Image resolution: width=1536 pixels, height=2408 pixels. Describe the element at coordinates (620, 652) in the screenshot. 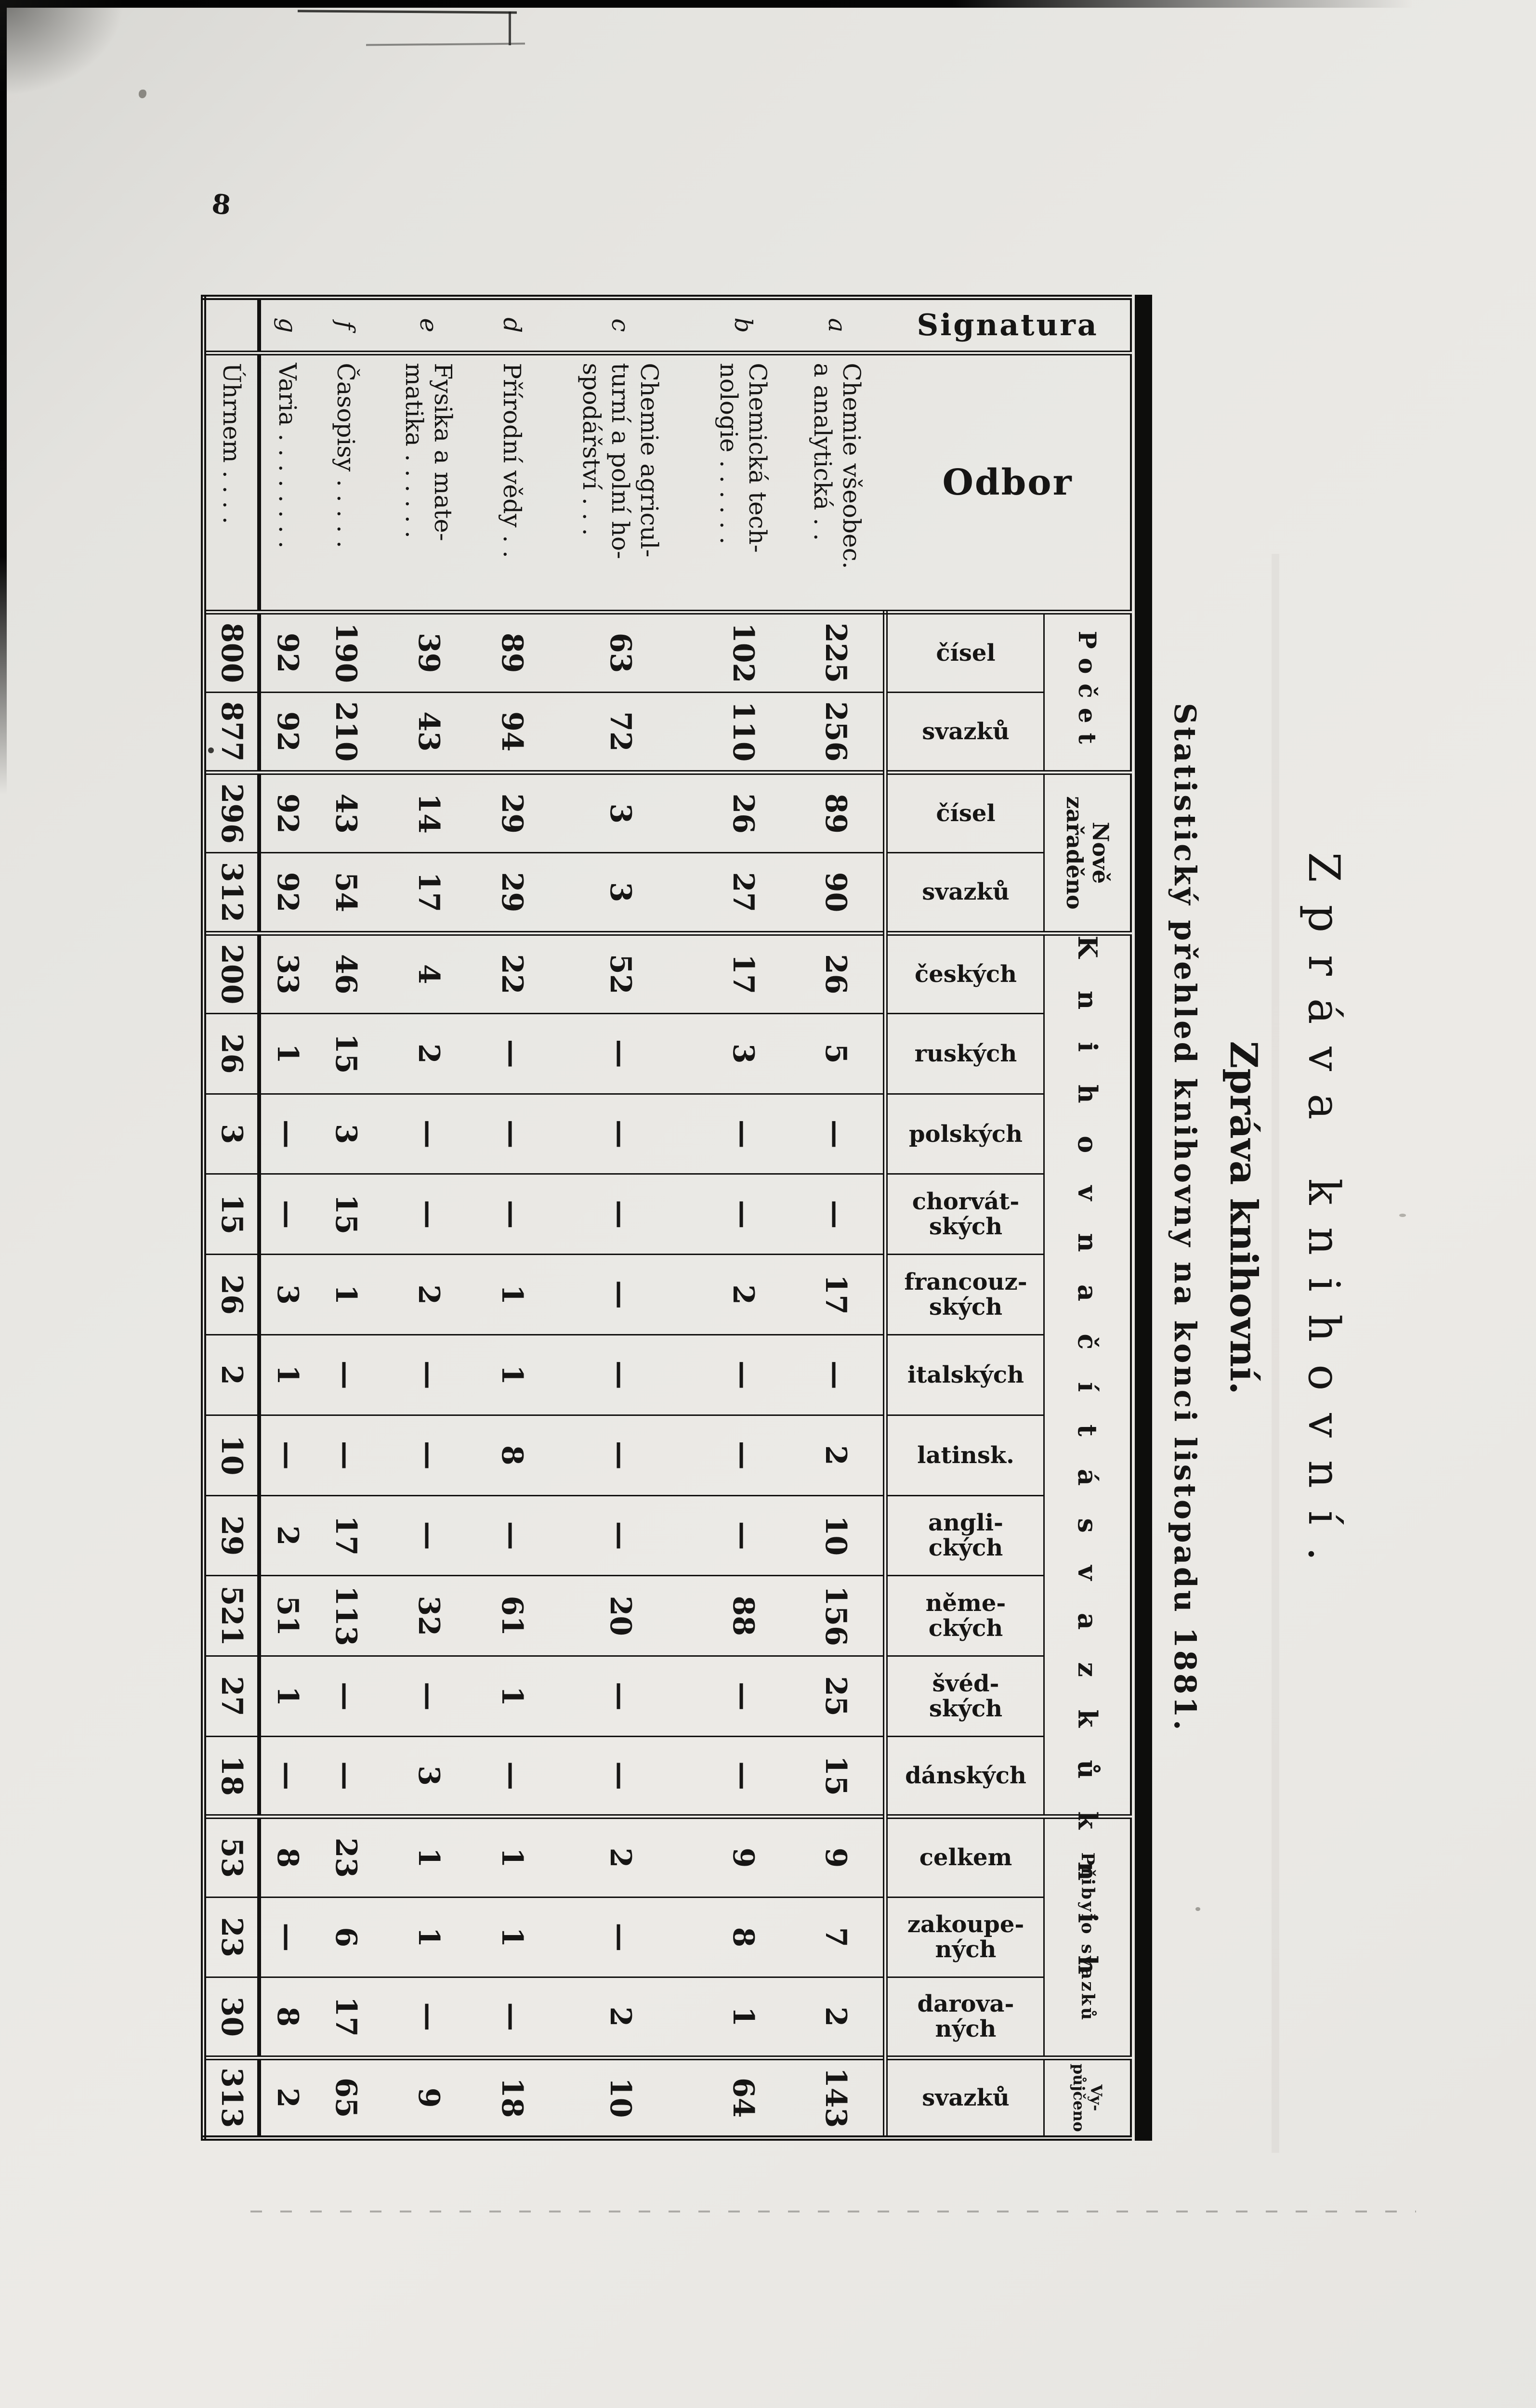

I see `value-cell: 63` at that location.